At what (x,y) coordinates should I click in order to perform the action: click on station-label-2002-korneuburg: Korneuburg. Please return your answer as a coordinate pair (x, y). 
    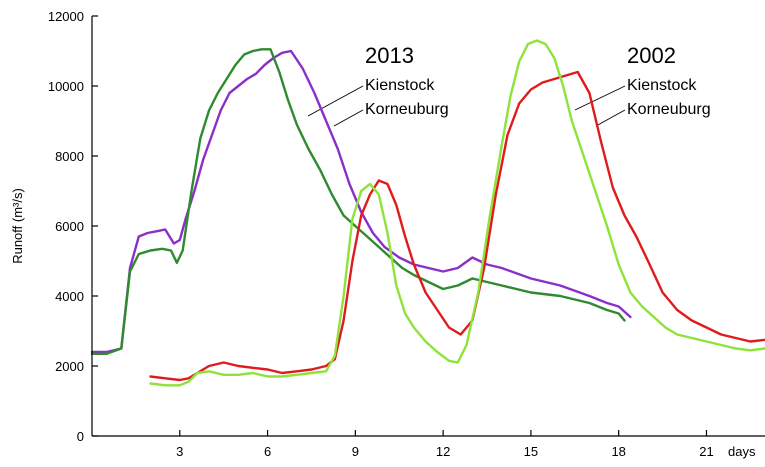
    Looking at the image, I should click on (669, 109).